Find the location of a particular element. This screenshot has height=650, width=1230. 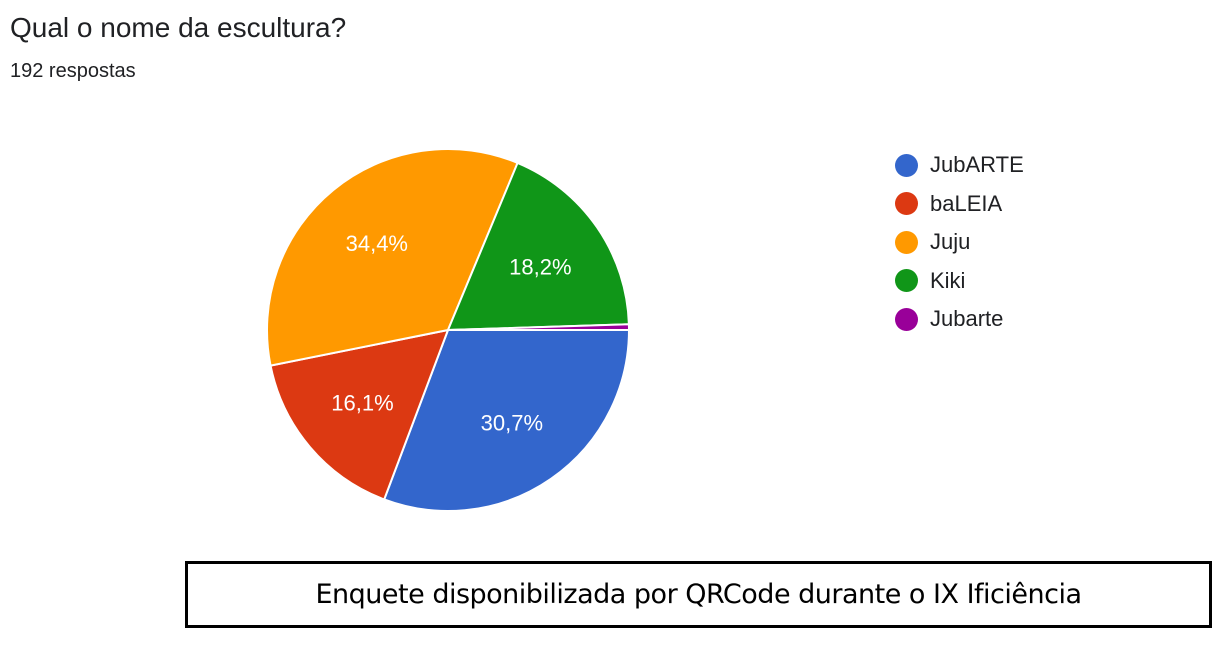

response-count: 192 respostas is located at coordinates (73, 71).